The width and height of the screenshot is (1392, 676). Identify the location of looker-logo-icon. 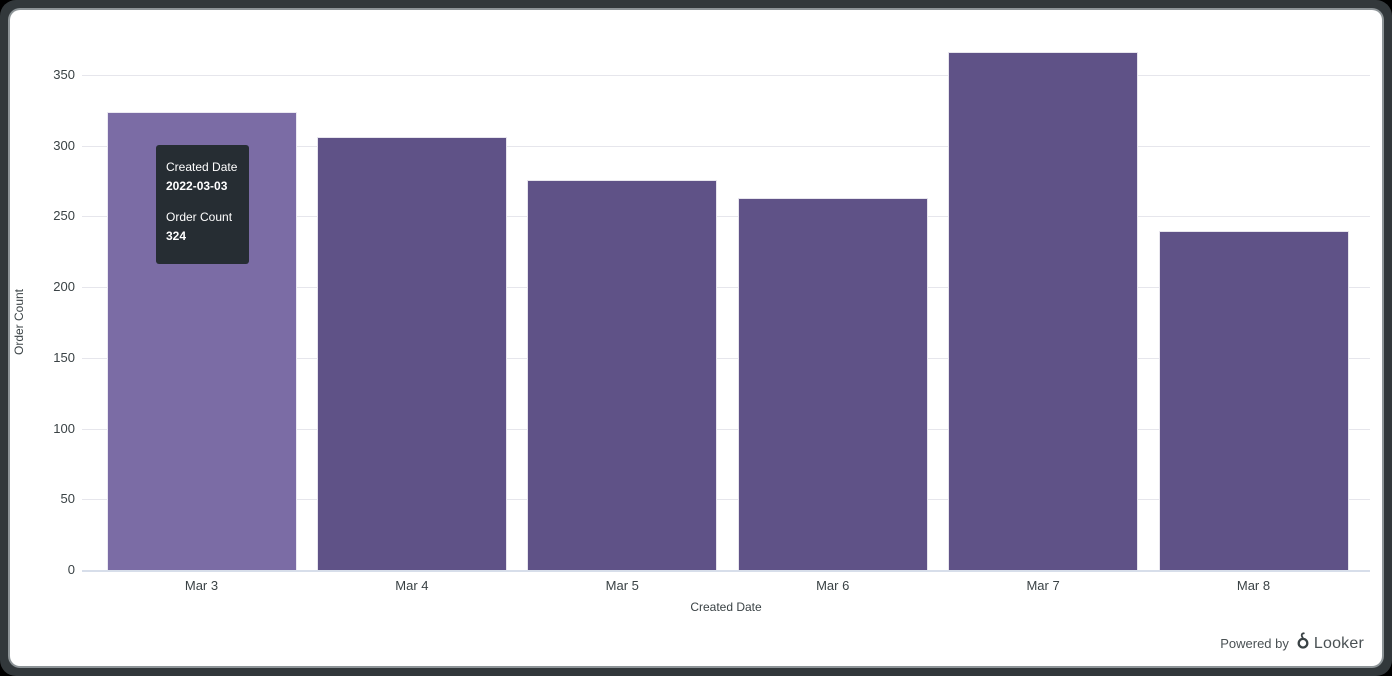
(1303, 643).